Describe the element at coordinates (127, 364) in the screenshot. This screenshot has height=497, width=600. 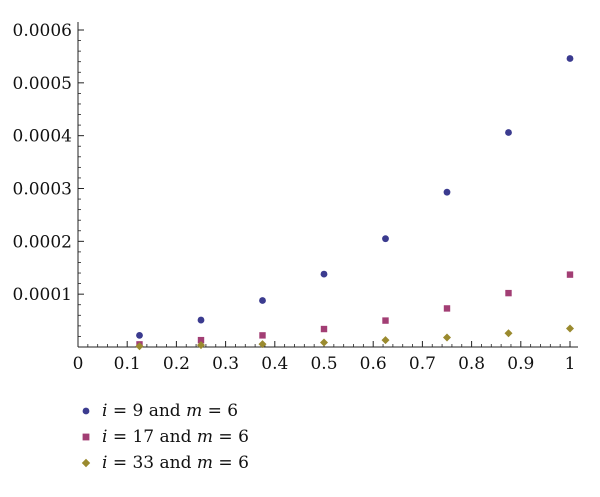
I see `x-tick-label: 0.1` at that location.